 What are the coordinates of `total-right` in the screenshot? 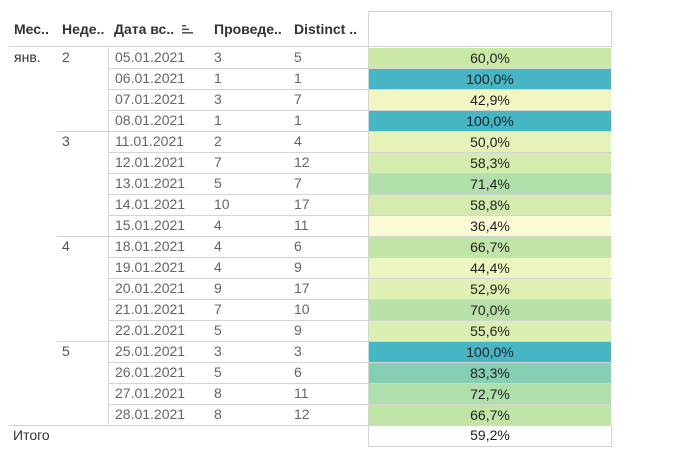 It's located at (611, 436).